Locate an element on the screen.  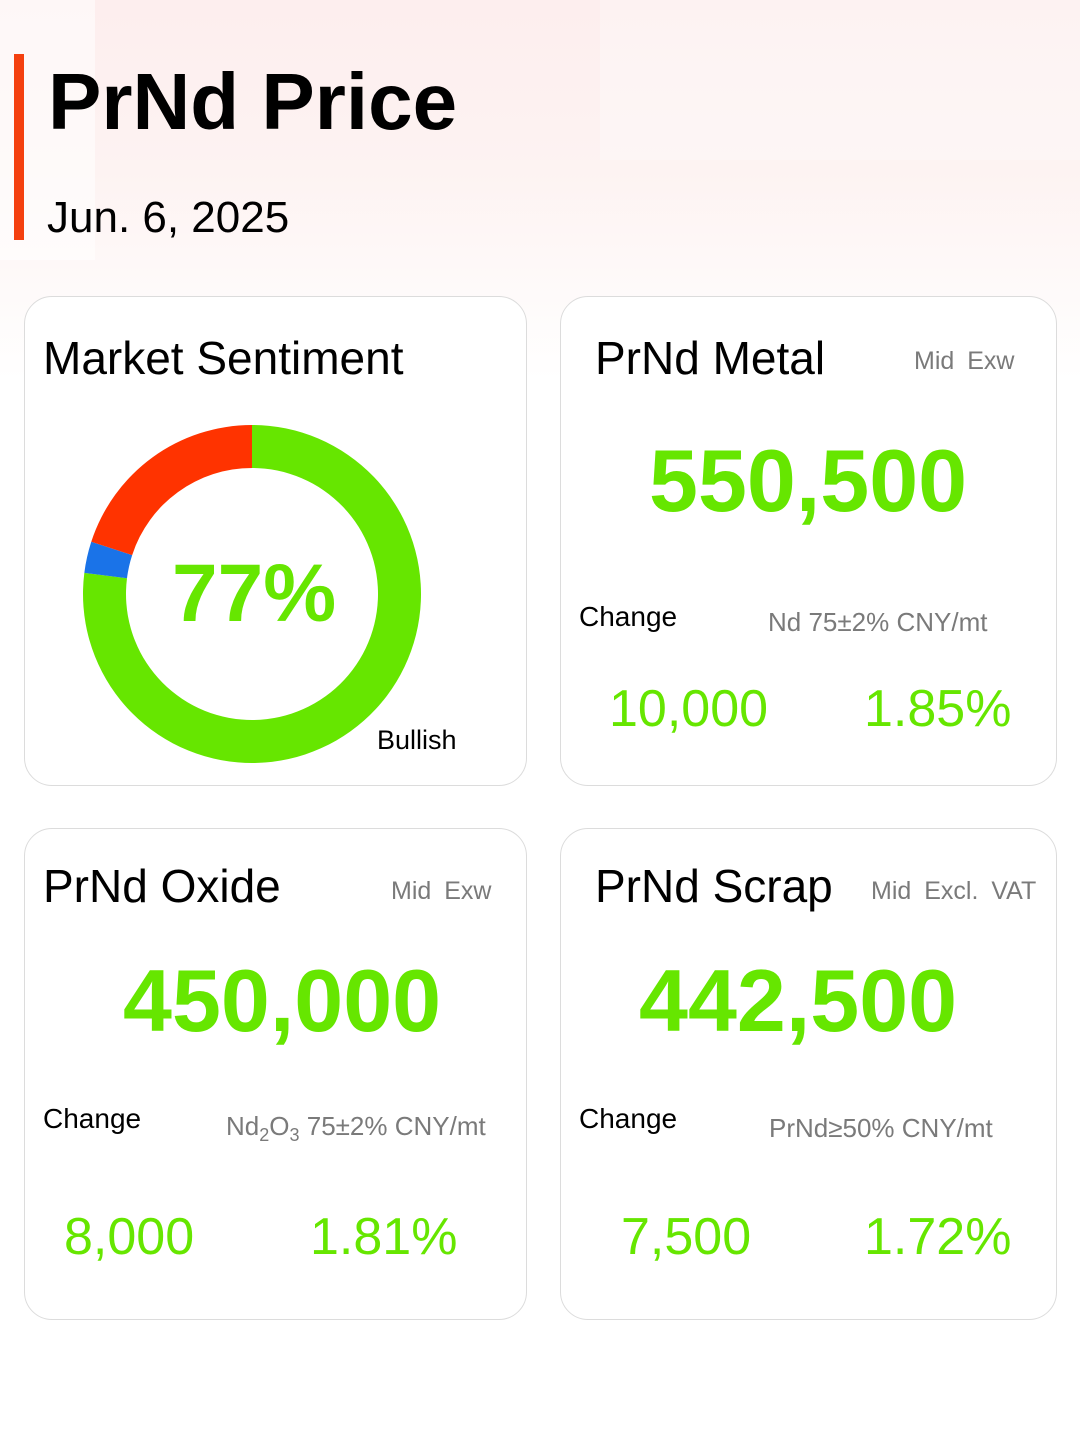
scrap-price: 442,500 is located at coordinates (798, 1000).